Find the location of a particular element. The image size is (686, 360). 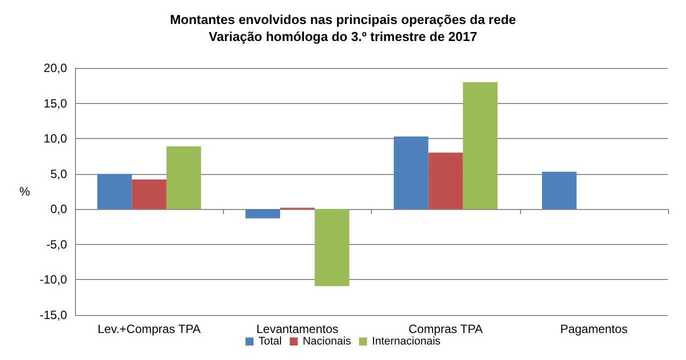

legend-label: Total is located at coordinates (270, 342).